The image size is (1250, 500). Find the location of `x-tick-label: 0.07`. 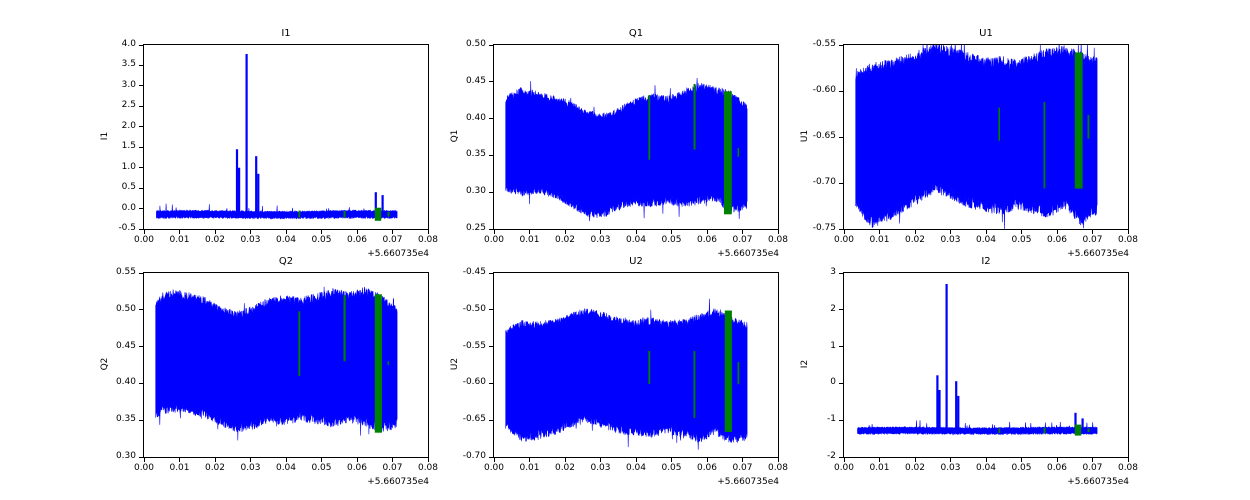

x-tick-label: 0.07 is located at coordinates (1092, 240).